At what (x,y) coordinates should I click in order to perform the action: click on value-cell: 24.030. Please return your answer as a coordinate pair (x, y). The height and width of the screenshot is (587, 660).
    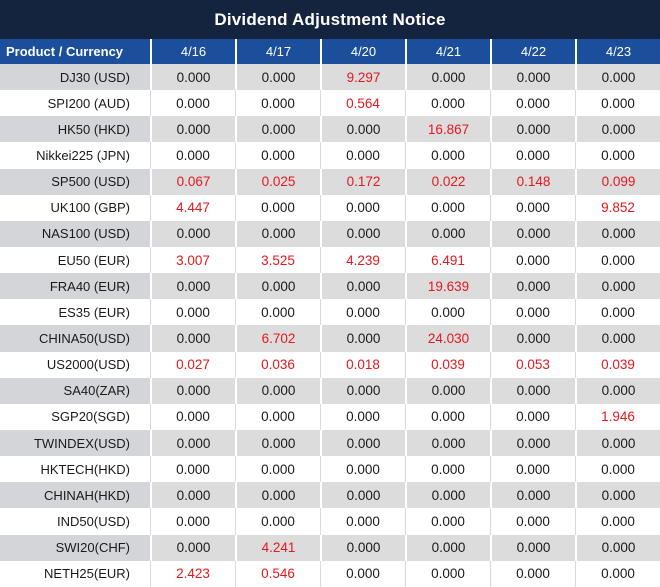
    Looking at the image, I should click on (447, 338).